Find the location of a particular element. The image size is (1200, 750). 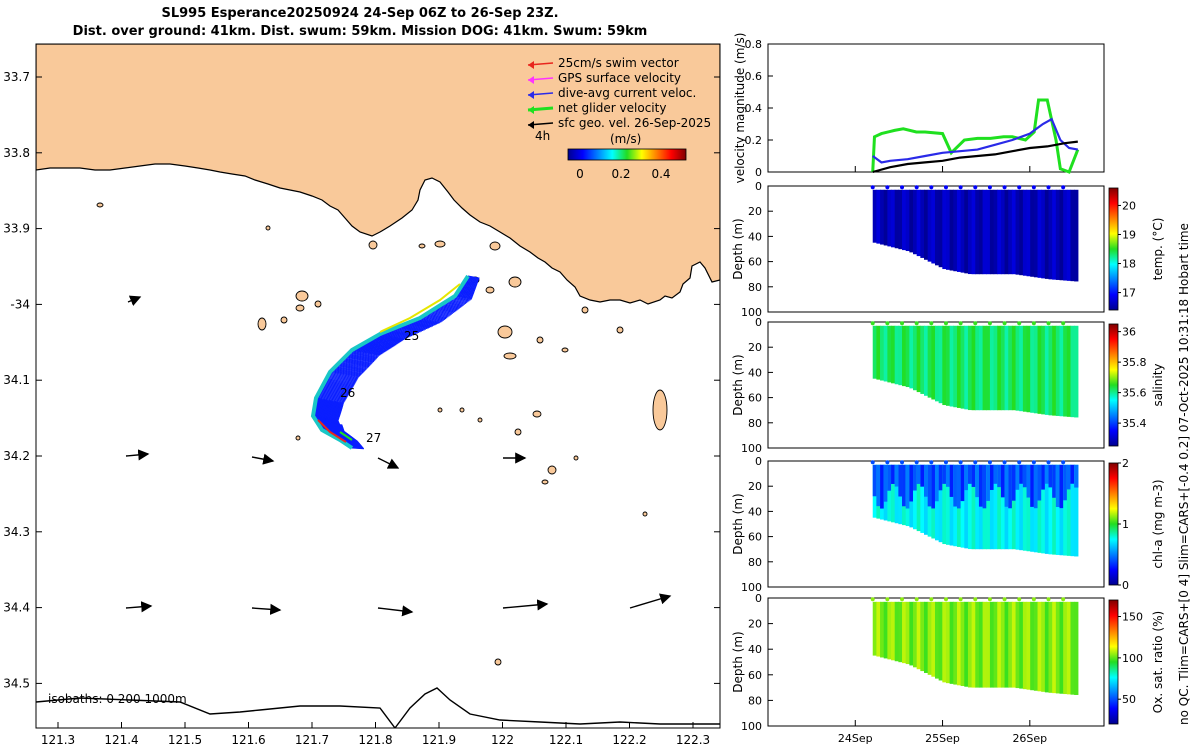

velocity-y-label: velocity magnitude (m/s) is located at coordinates (740, 108).